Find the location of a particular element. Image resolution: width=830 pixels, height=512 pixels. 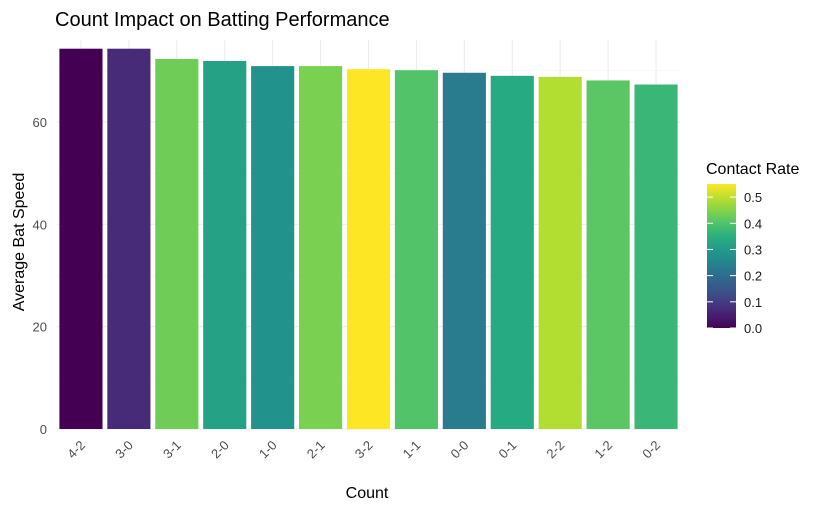

chart-title: Count Impact on Batting Performance is located at coordinates (222, 20).